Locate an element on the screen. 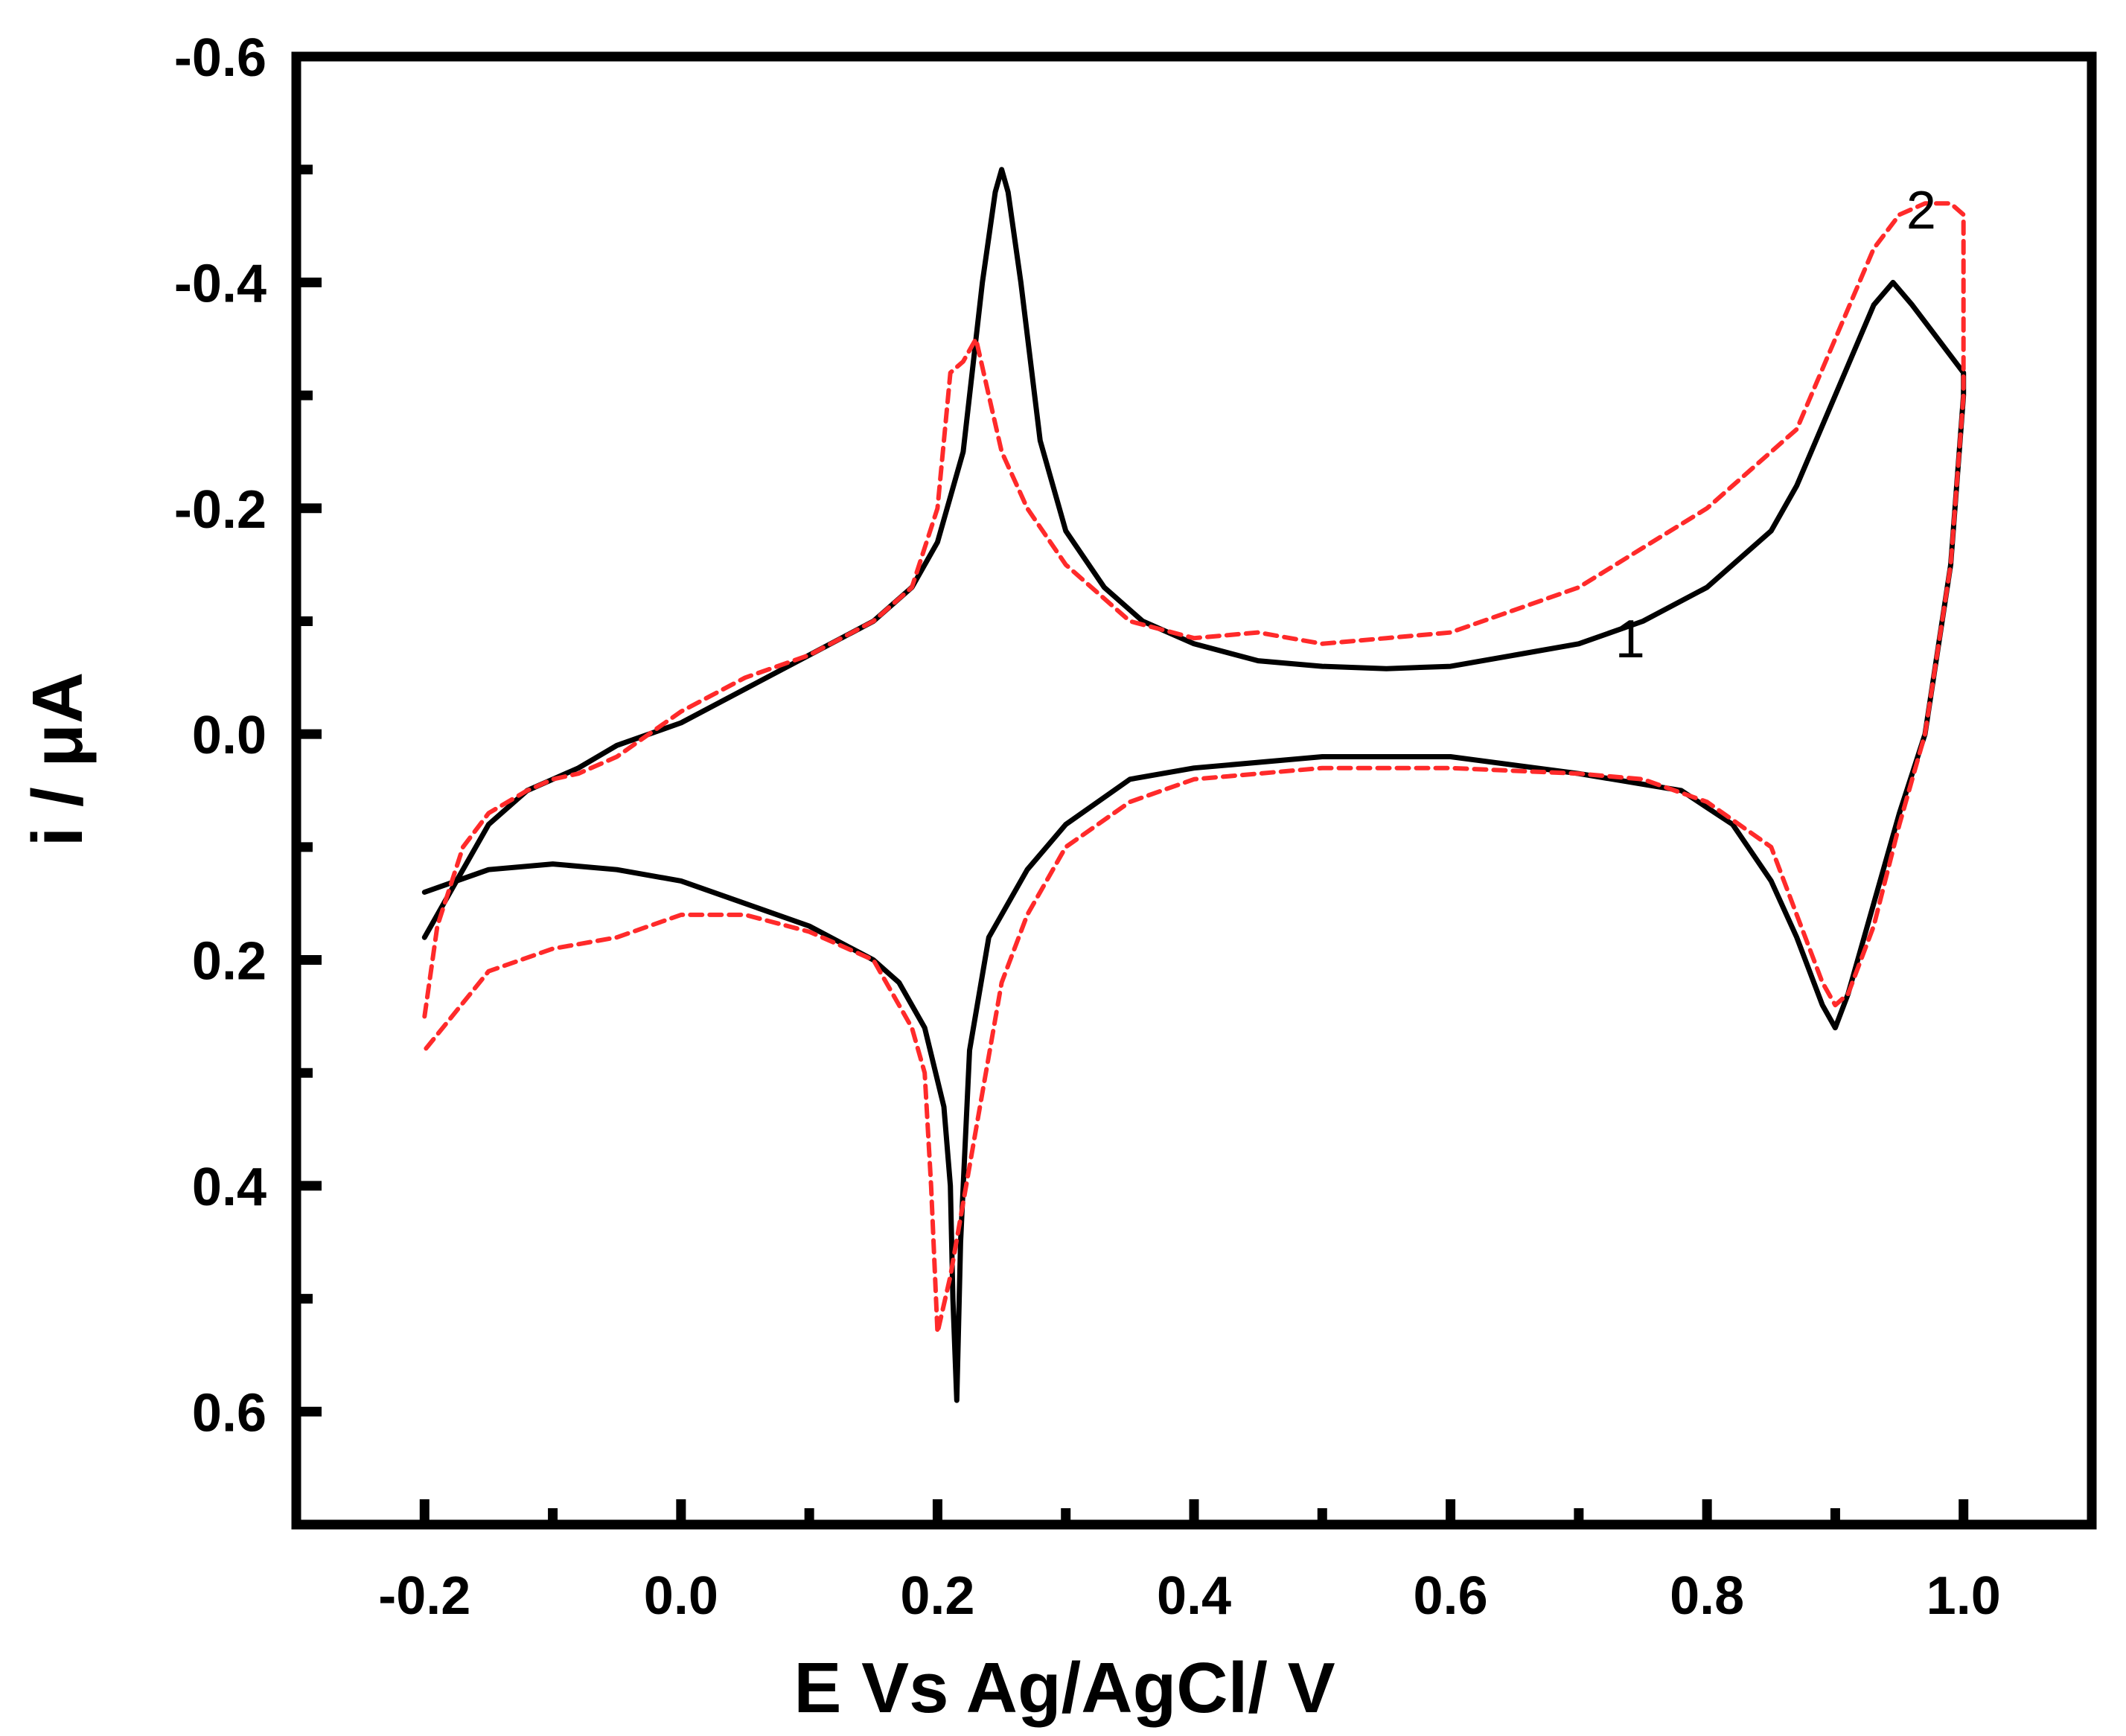 Image resolution: width=2126 pixels, height=1736 pixels. x-tick-label: 0.0 is located at coordinates (681, 1596).